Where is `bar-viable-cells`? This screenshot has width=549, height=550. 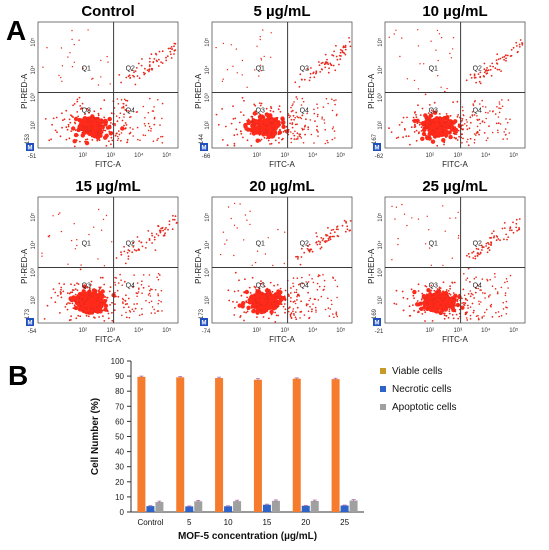 bar-viable-cells is located at coordinates (296, 445).